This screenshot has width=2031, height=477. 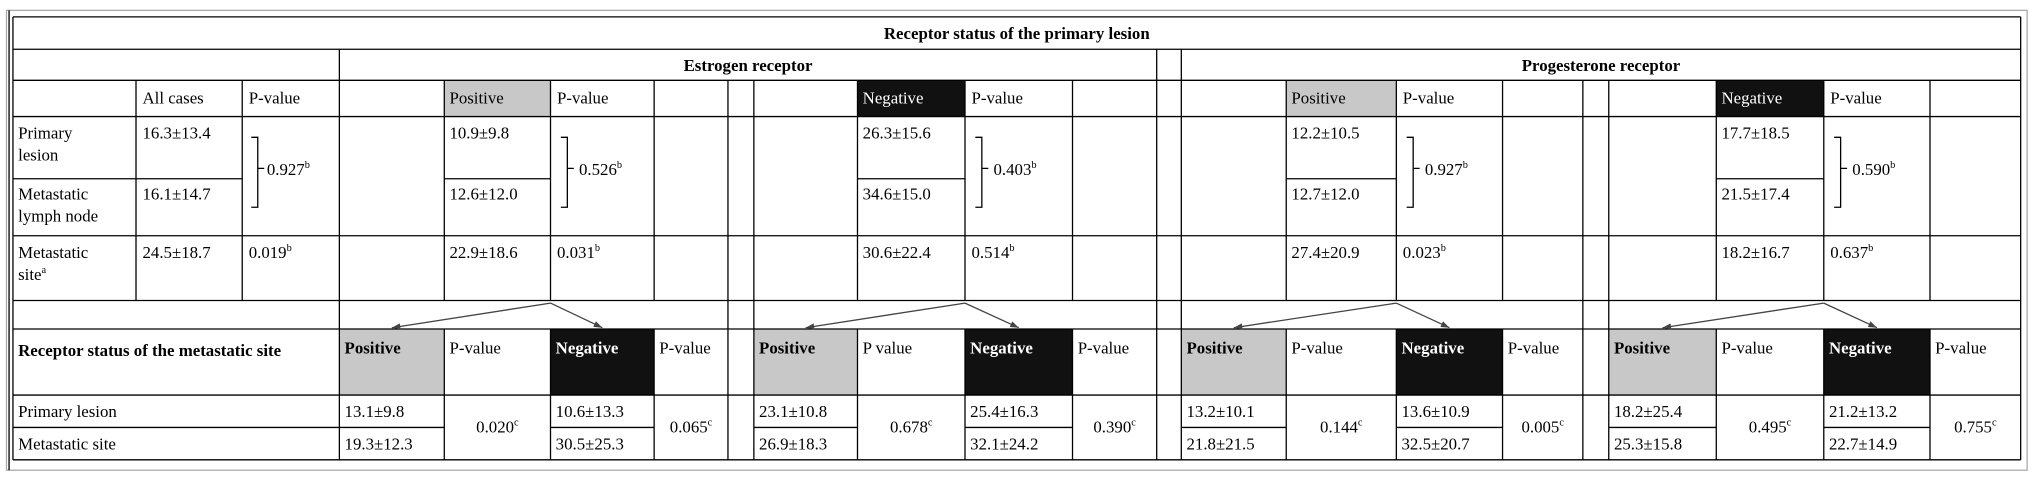 I want to click on p-value: 0.514b, so click(x=1021, y=252).